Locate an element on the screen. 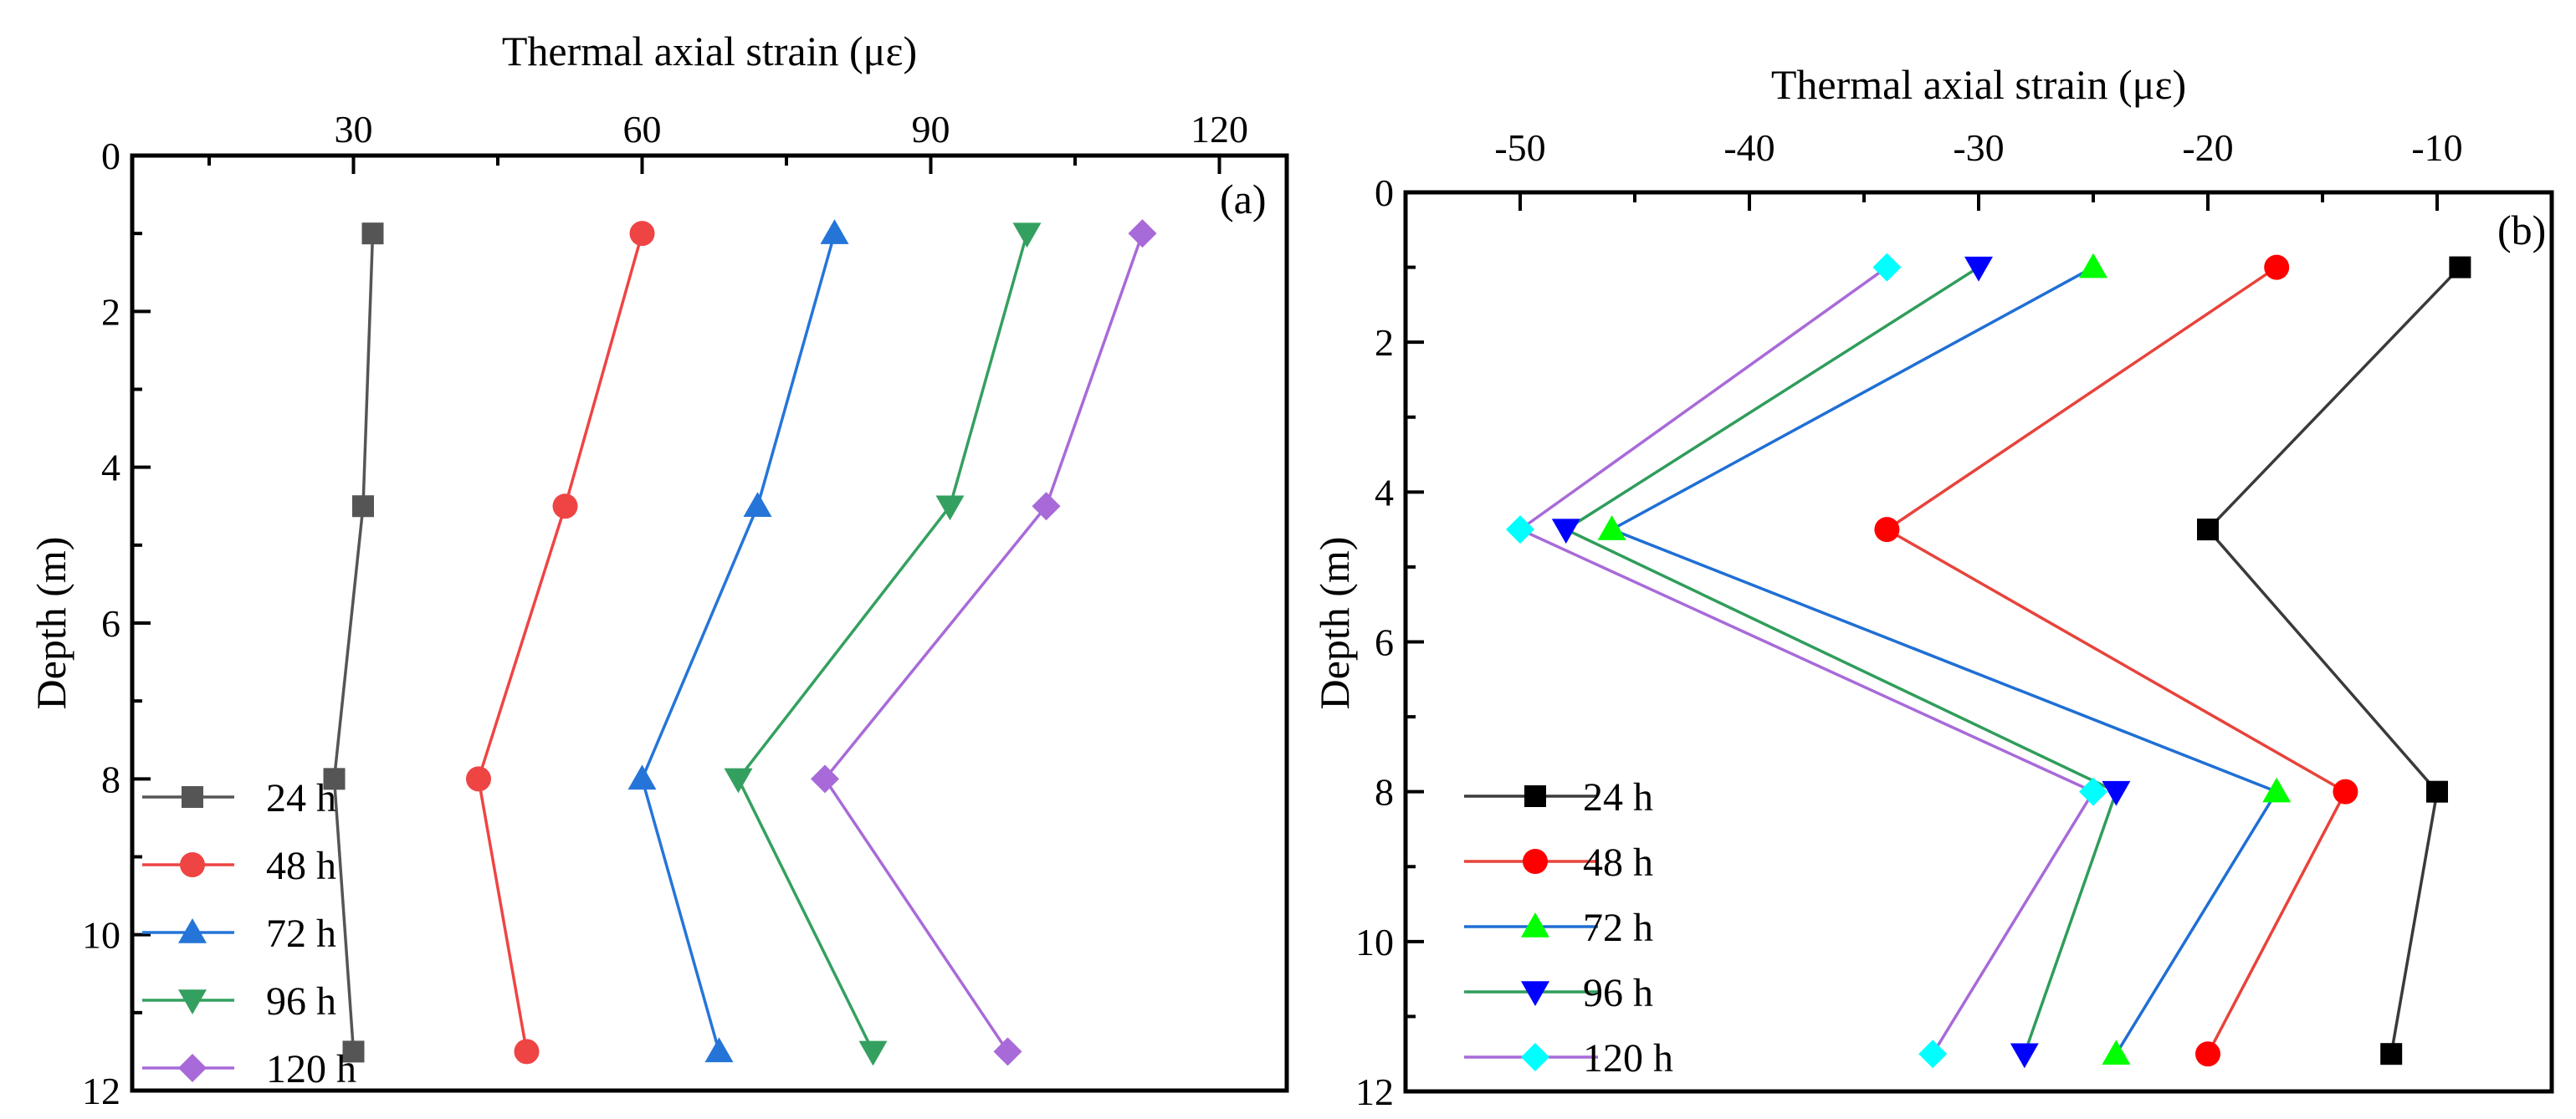 The width and height of the screenshot is (2576, 1119). panel-a-legend-entry: 24 h is located at coordinates (239, 798).